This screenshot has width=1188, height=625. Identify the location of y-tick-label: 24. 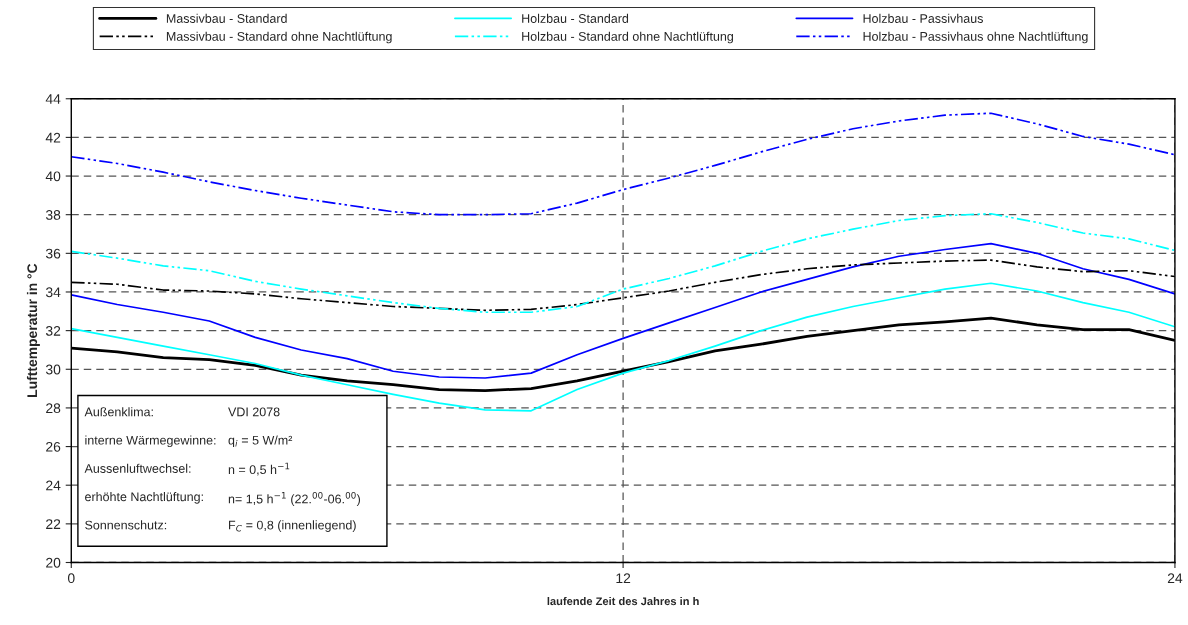
(53, 485).